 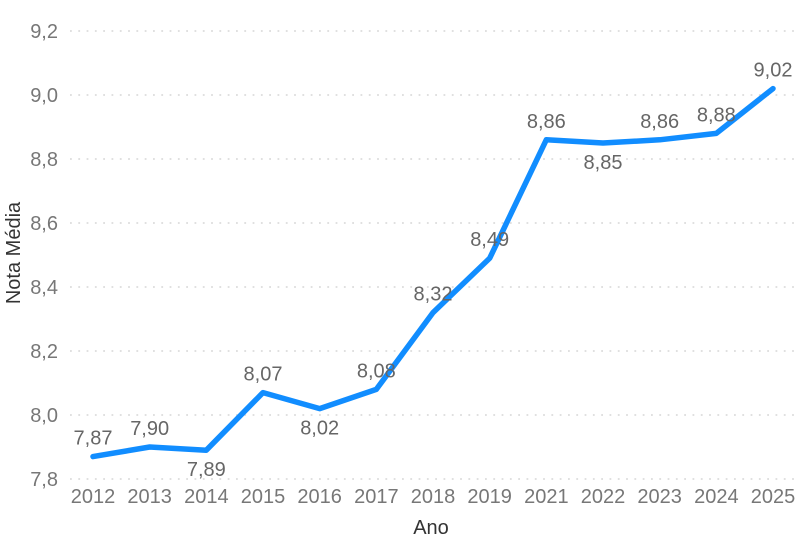 I want to click on y-axis-title: Nota Média, so click(x=14, y=252).